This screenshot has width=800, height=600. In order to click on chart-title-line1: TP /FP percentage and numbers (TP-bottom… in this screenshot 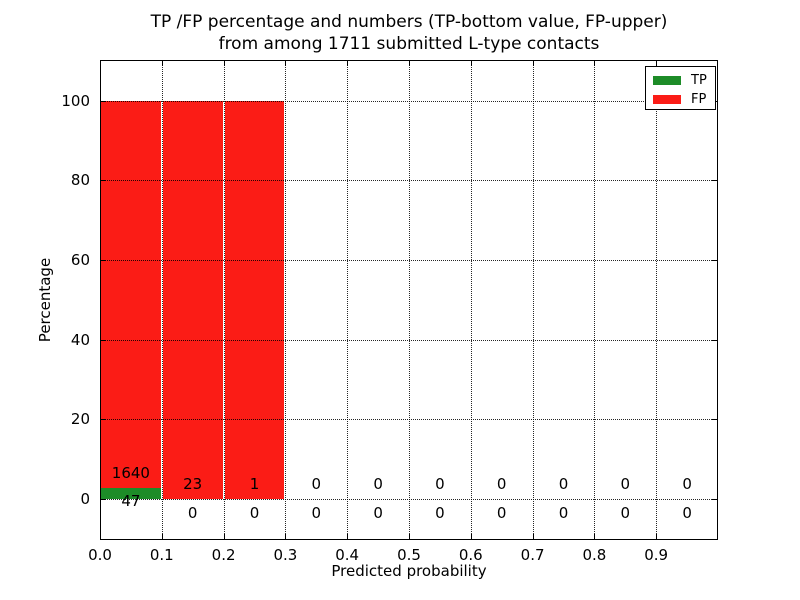, I will do `click(409, 22)`.